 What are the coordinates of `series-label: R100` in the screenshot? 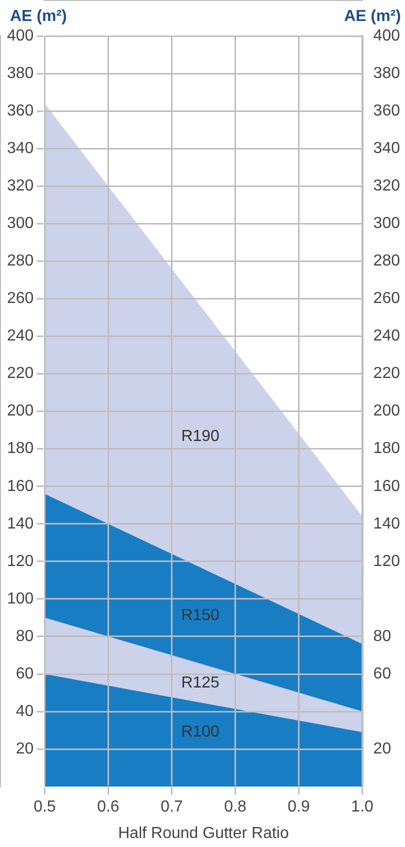 It's located at (200, 731).